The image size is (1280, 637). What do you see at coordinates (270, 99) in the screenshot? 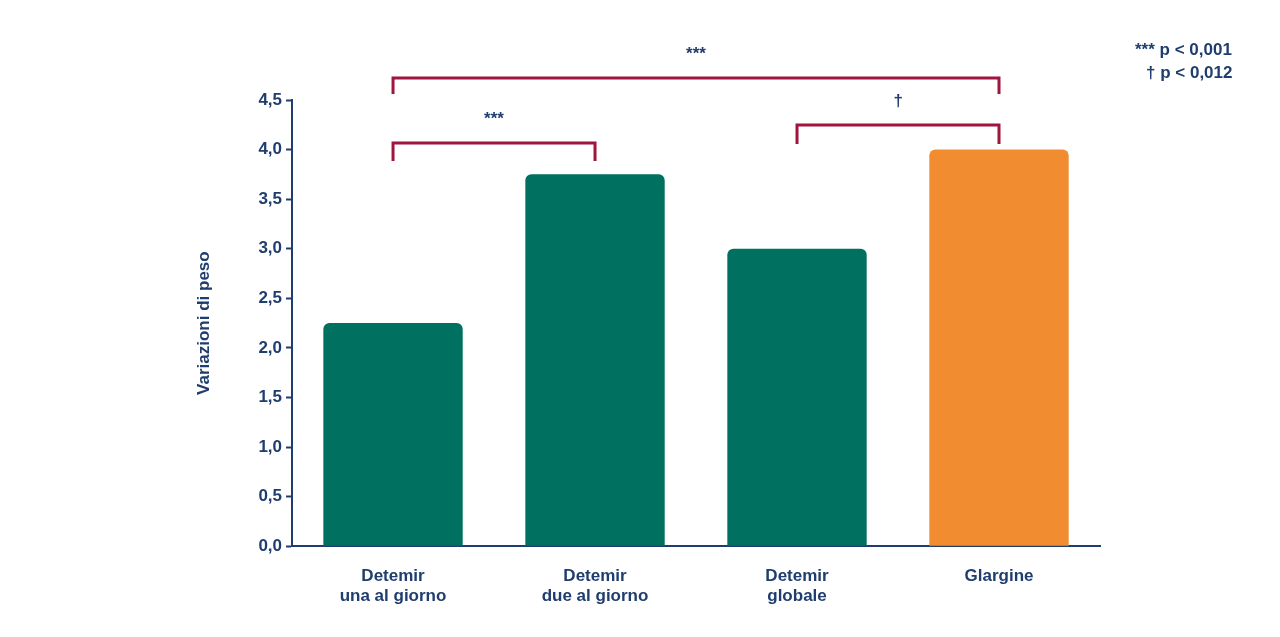
I see `y-tick-label: 4,5` at bounding box center [270, 99].